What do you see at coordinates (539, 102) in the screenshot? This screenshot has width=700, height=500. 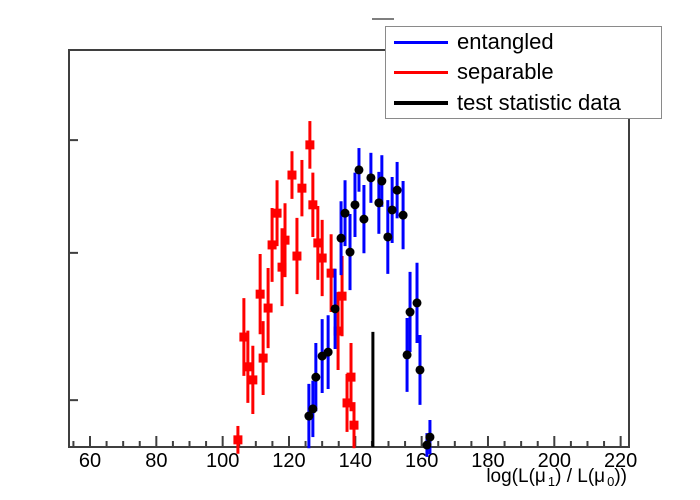 I see `legend-label-test-statistic: test statistic data` at bounding box center [539, 102].